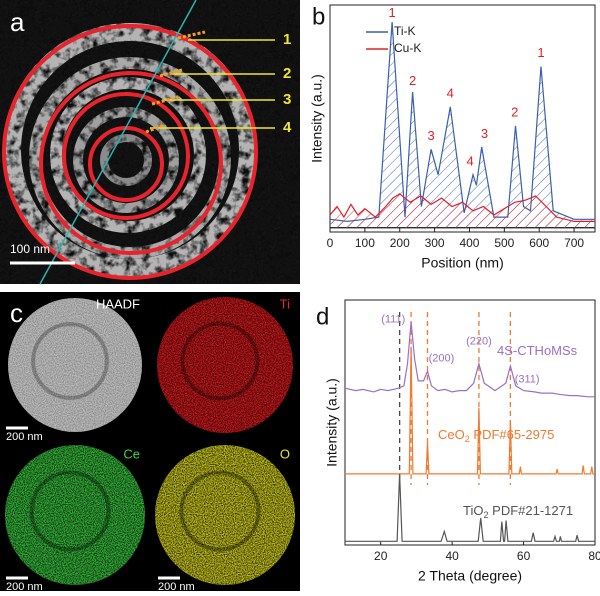 The width and height of the screenshot is (600, 596). I want to click on x-axis-label: 2 Theta (degree), so click(470, 576).